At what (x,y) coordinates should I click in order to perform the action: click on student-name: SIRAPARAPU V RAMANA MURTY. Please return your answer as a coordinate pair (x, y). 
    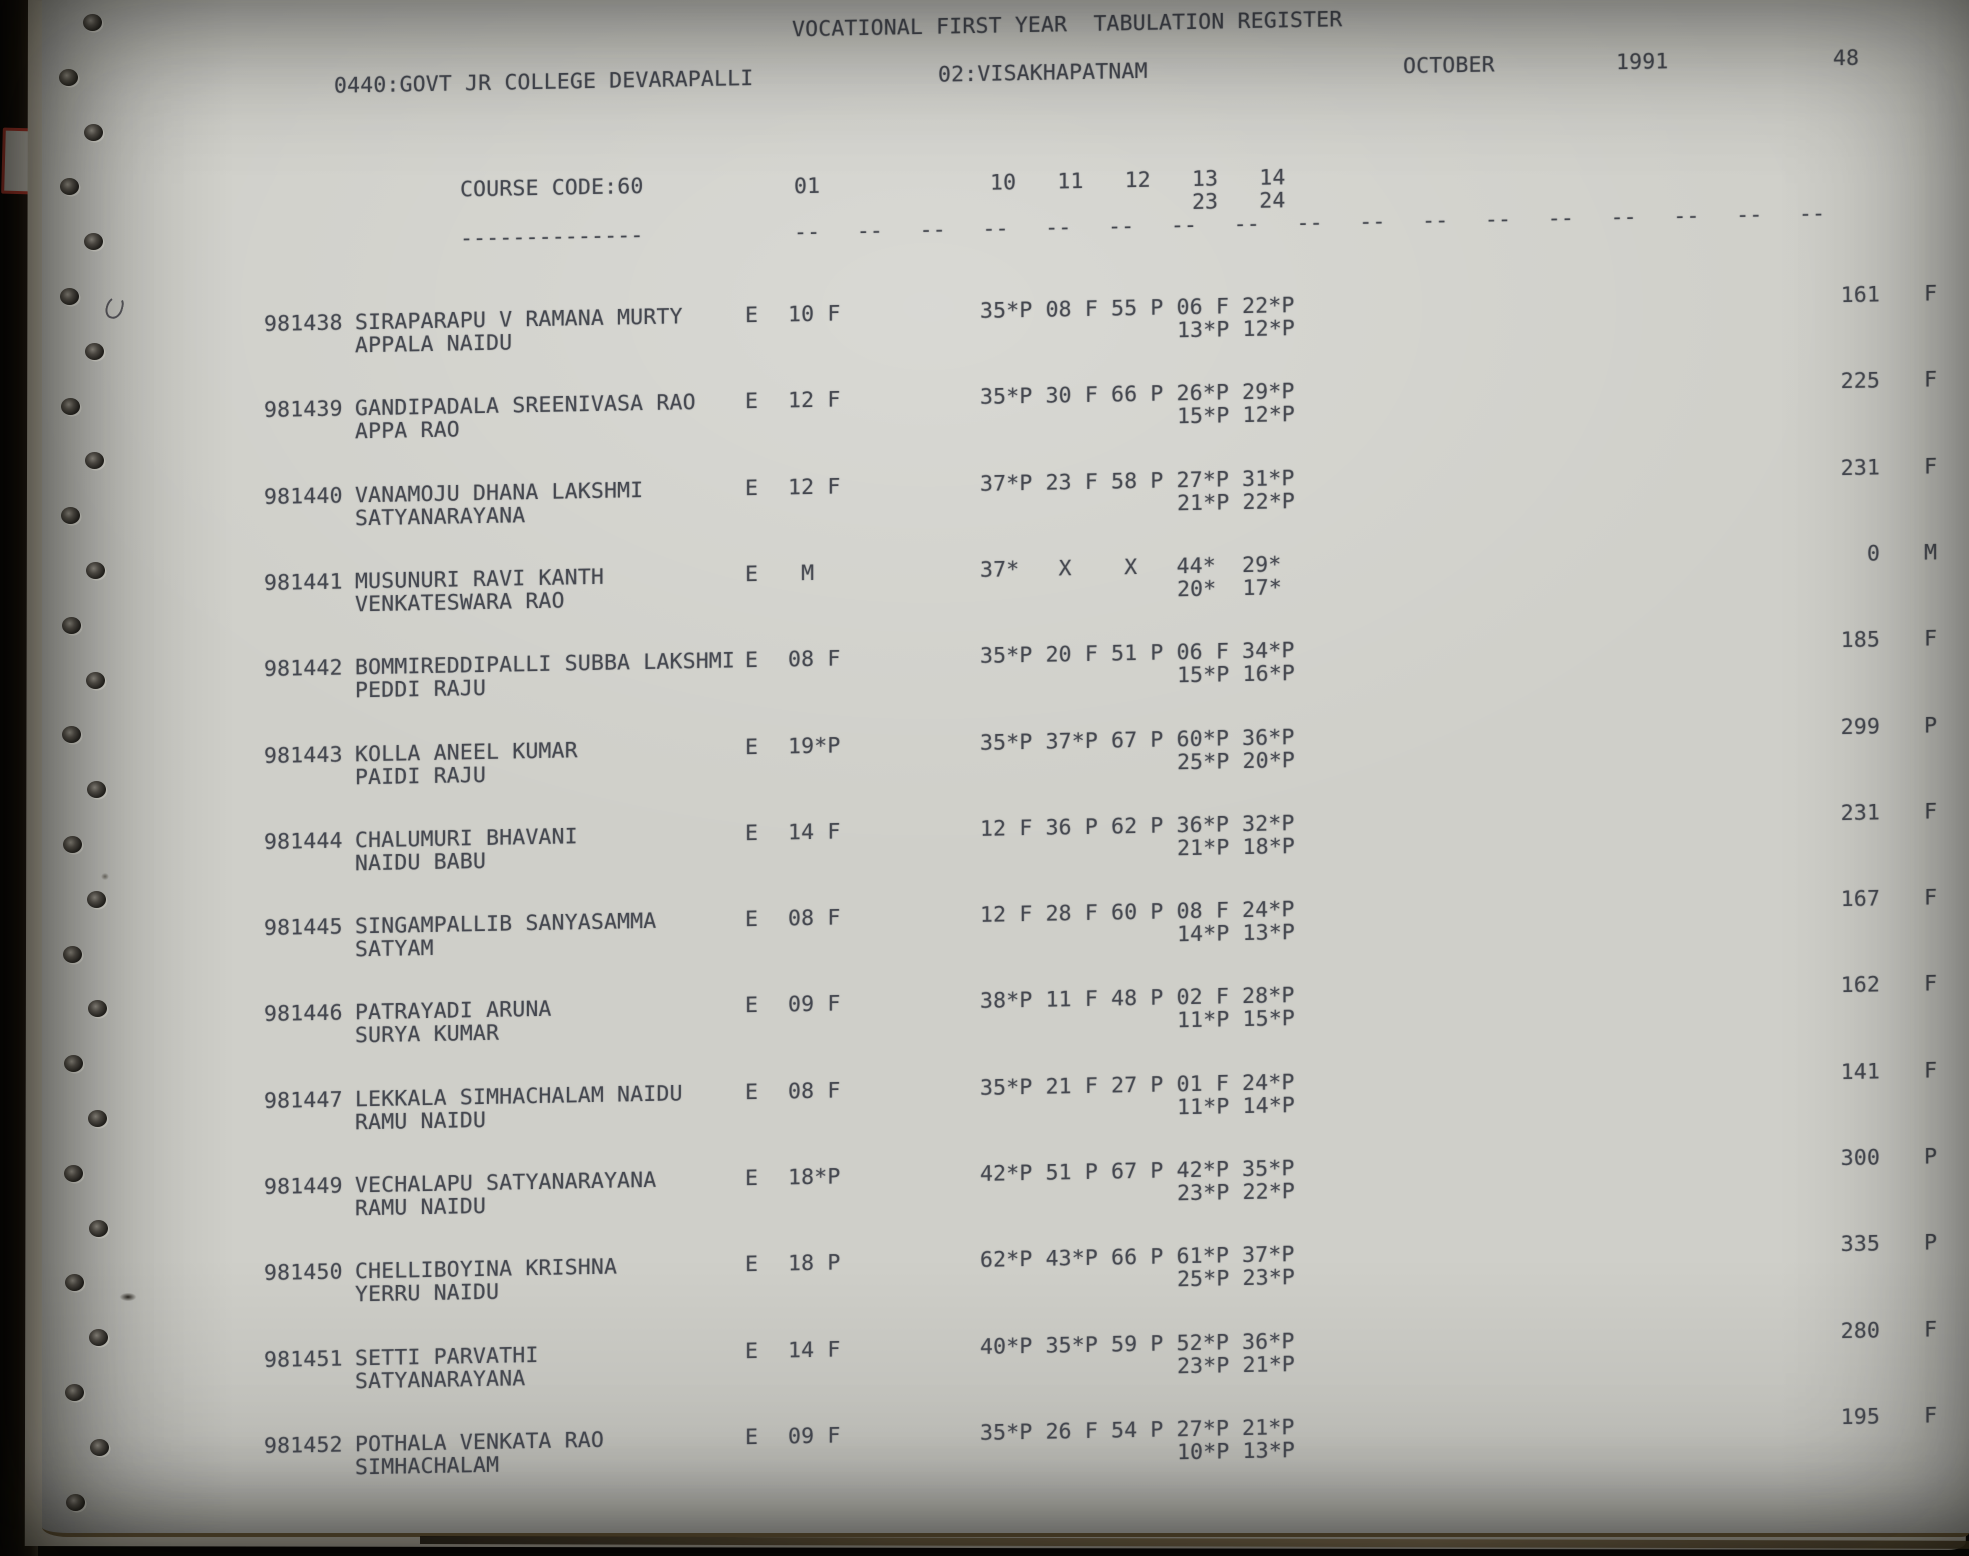
    Looking at the image, I should click on (519, 320).